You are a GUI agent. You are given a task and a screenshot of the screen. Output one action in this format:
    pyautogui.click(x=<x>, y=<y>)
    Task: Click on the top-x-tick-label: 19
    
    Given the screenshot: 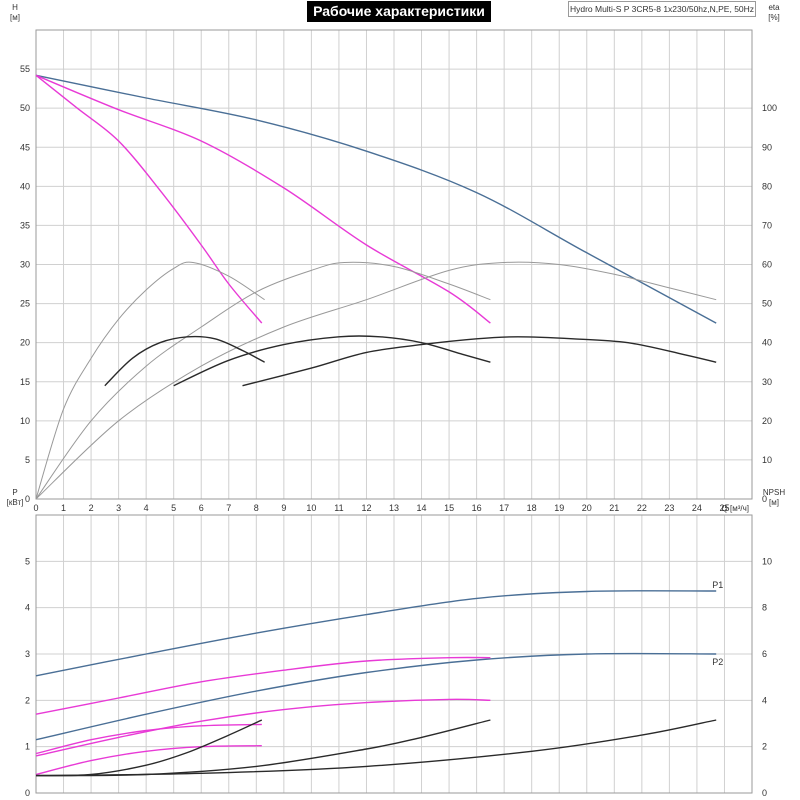 What is the action you would take?
    pyautogui.click(x=559, y=508)
    